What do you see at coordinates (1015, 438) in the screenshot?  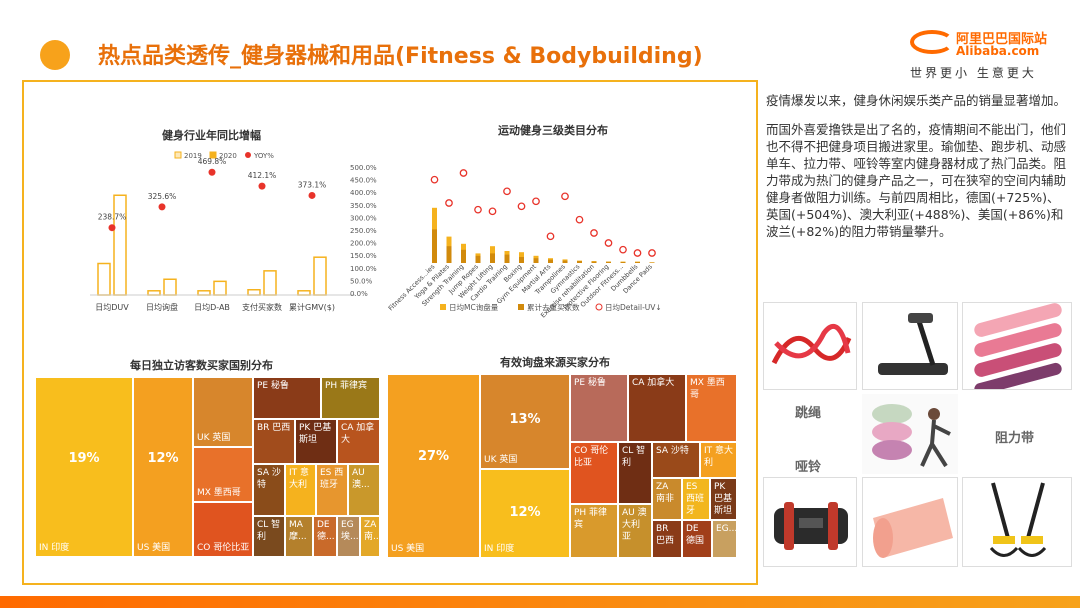 I see `resistance-band-label: 阻力带` at bounding box center [1015, 438].